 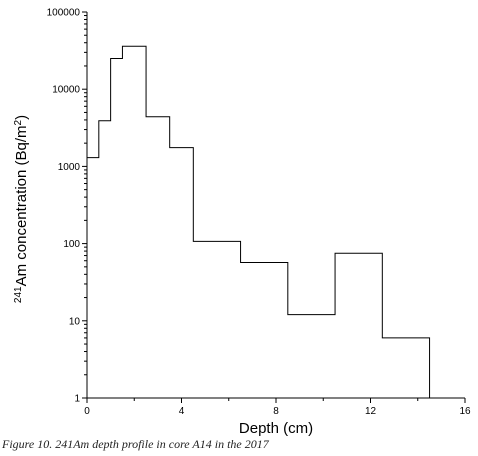 What do you see at coordinates (182, 411) in the screenshot?
I see `x-tick-label: 4` at bounding box center [182, 411].